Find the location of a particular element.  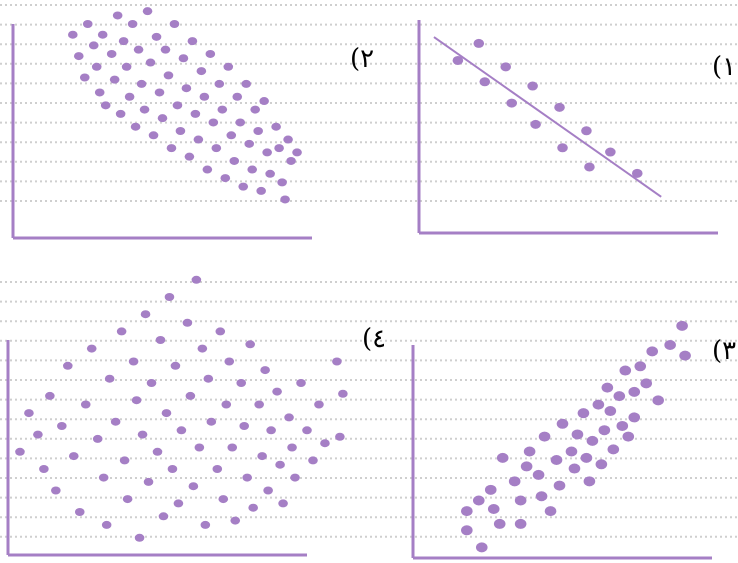

trend-line is located at coordinates (547, 117).